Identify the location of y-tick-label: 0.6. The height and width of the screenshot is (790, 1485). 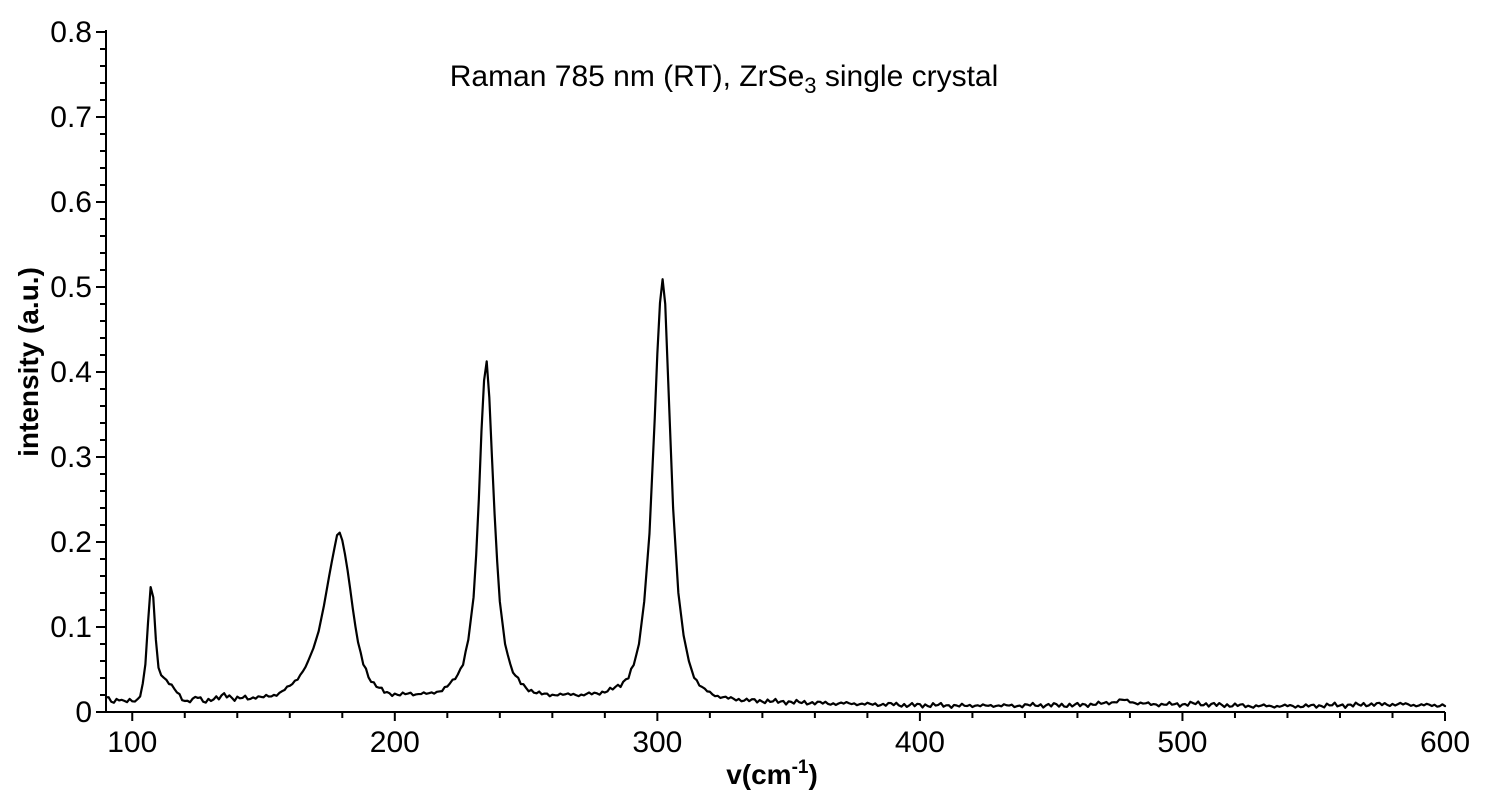
(71, 202).